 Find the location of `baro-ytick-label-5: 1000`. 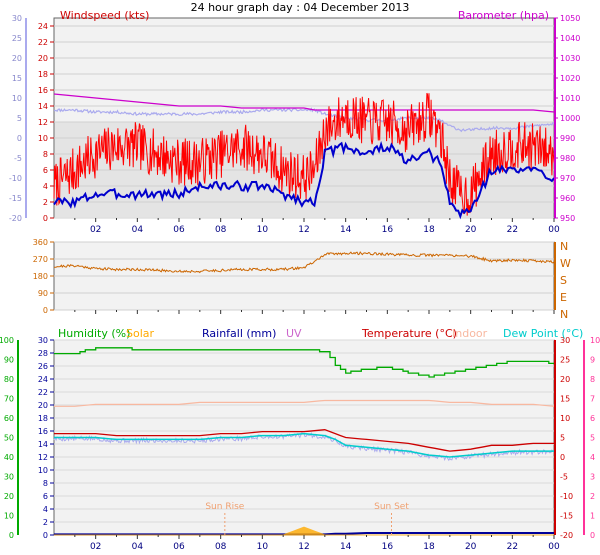

baro-ytick-label-5: 1000 is located at coordinates (570, 118).